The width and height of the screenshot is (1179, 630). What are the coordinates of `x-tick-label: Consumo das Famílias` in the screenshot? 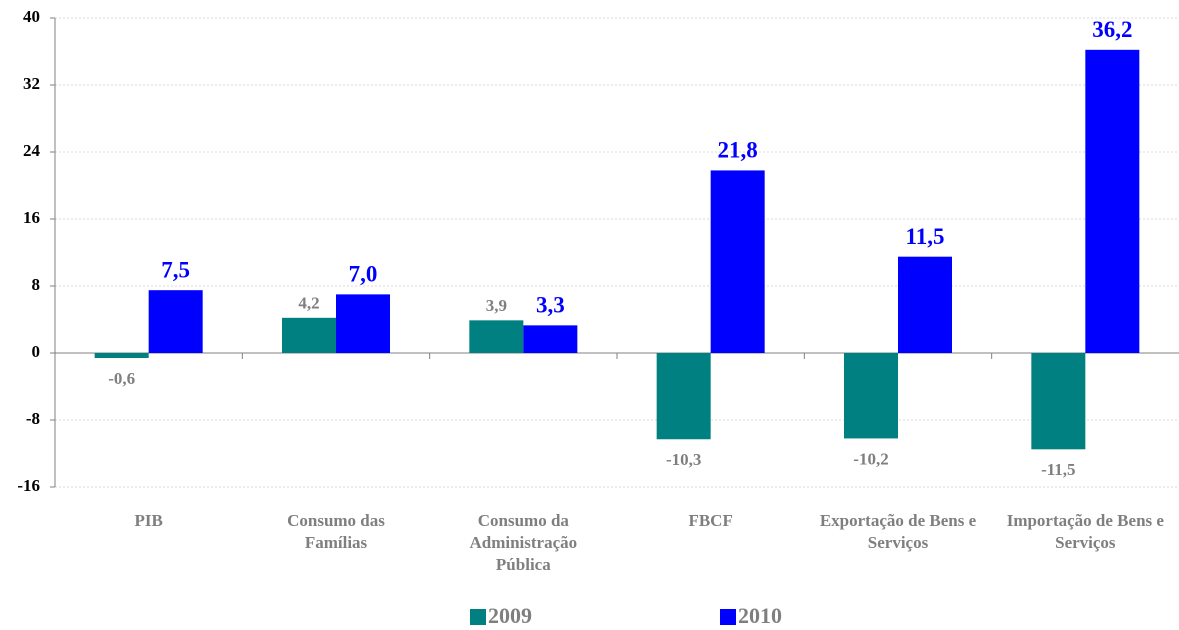 It's located at (336, 531).